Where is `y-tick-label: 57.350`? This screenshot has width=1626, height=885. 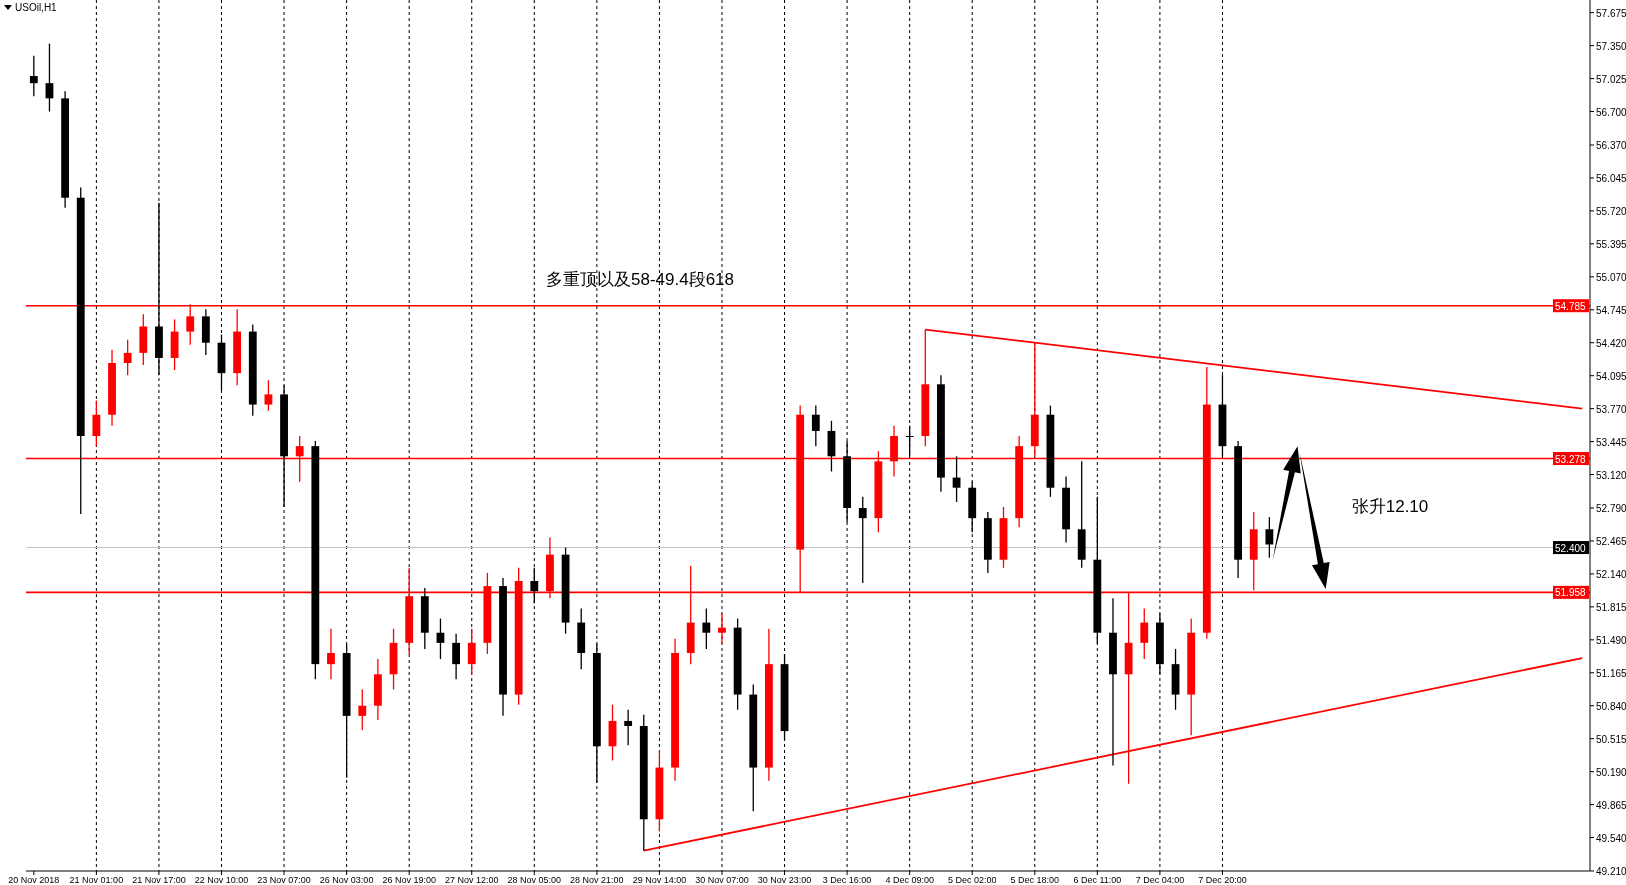 y-tick-label: 57.350 is located at coordinates (1611, 46).